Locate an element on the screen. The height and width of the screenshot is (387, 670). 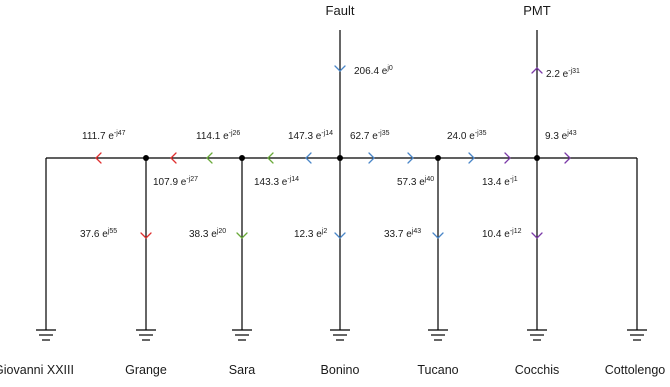
current-tu-down: 33.7 ej43 is located at coordinates (402, 234).